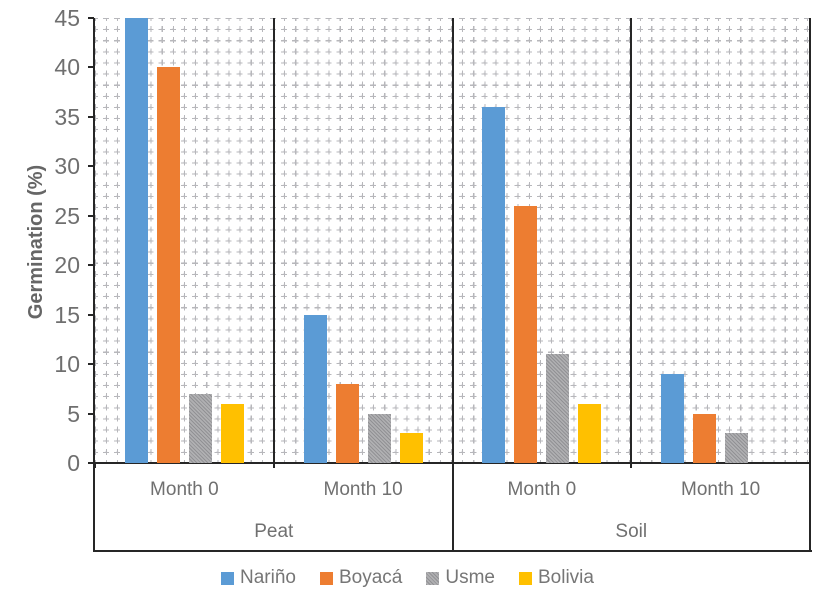  I want to click on panel-divider, so click(452, 284).